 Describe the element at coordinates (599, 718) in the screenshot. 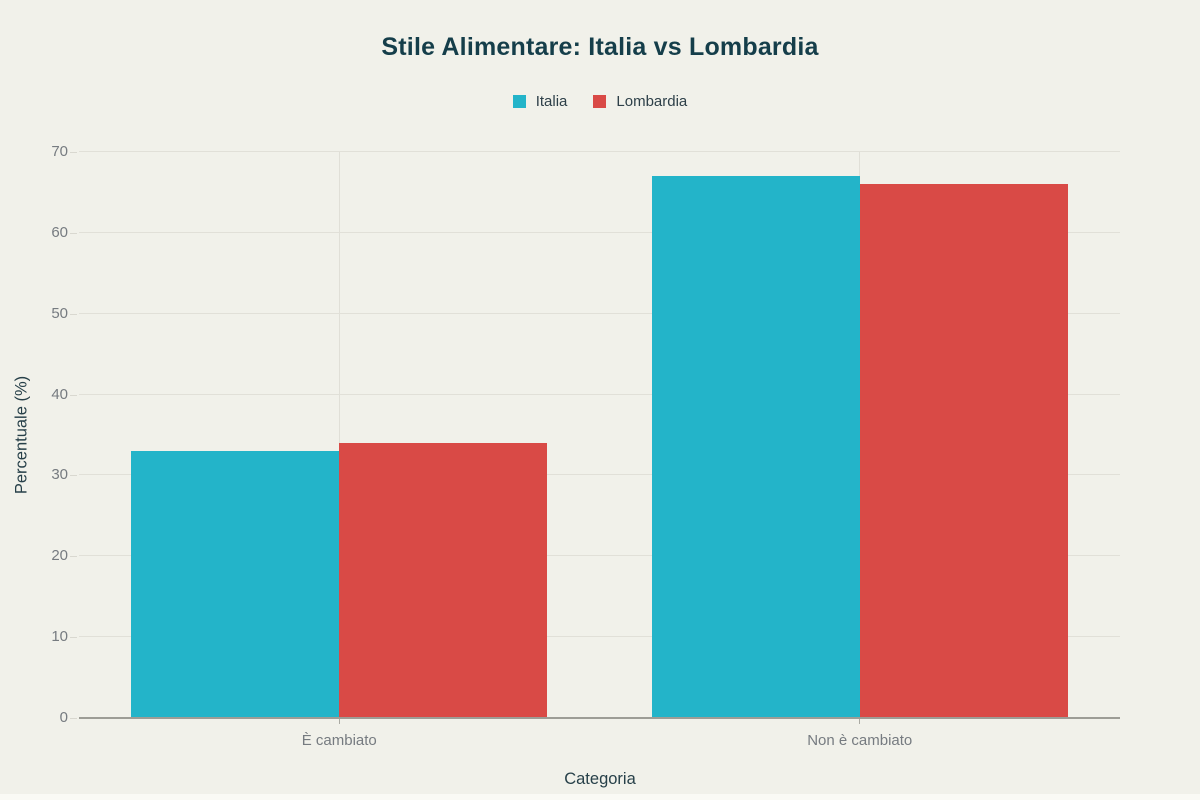

I see `x-axis-line` at that location.